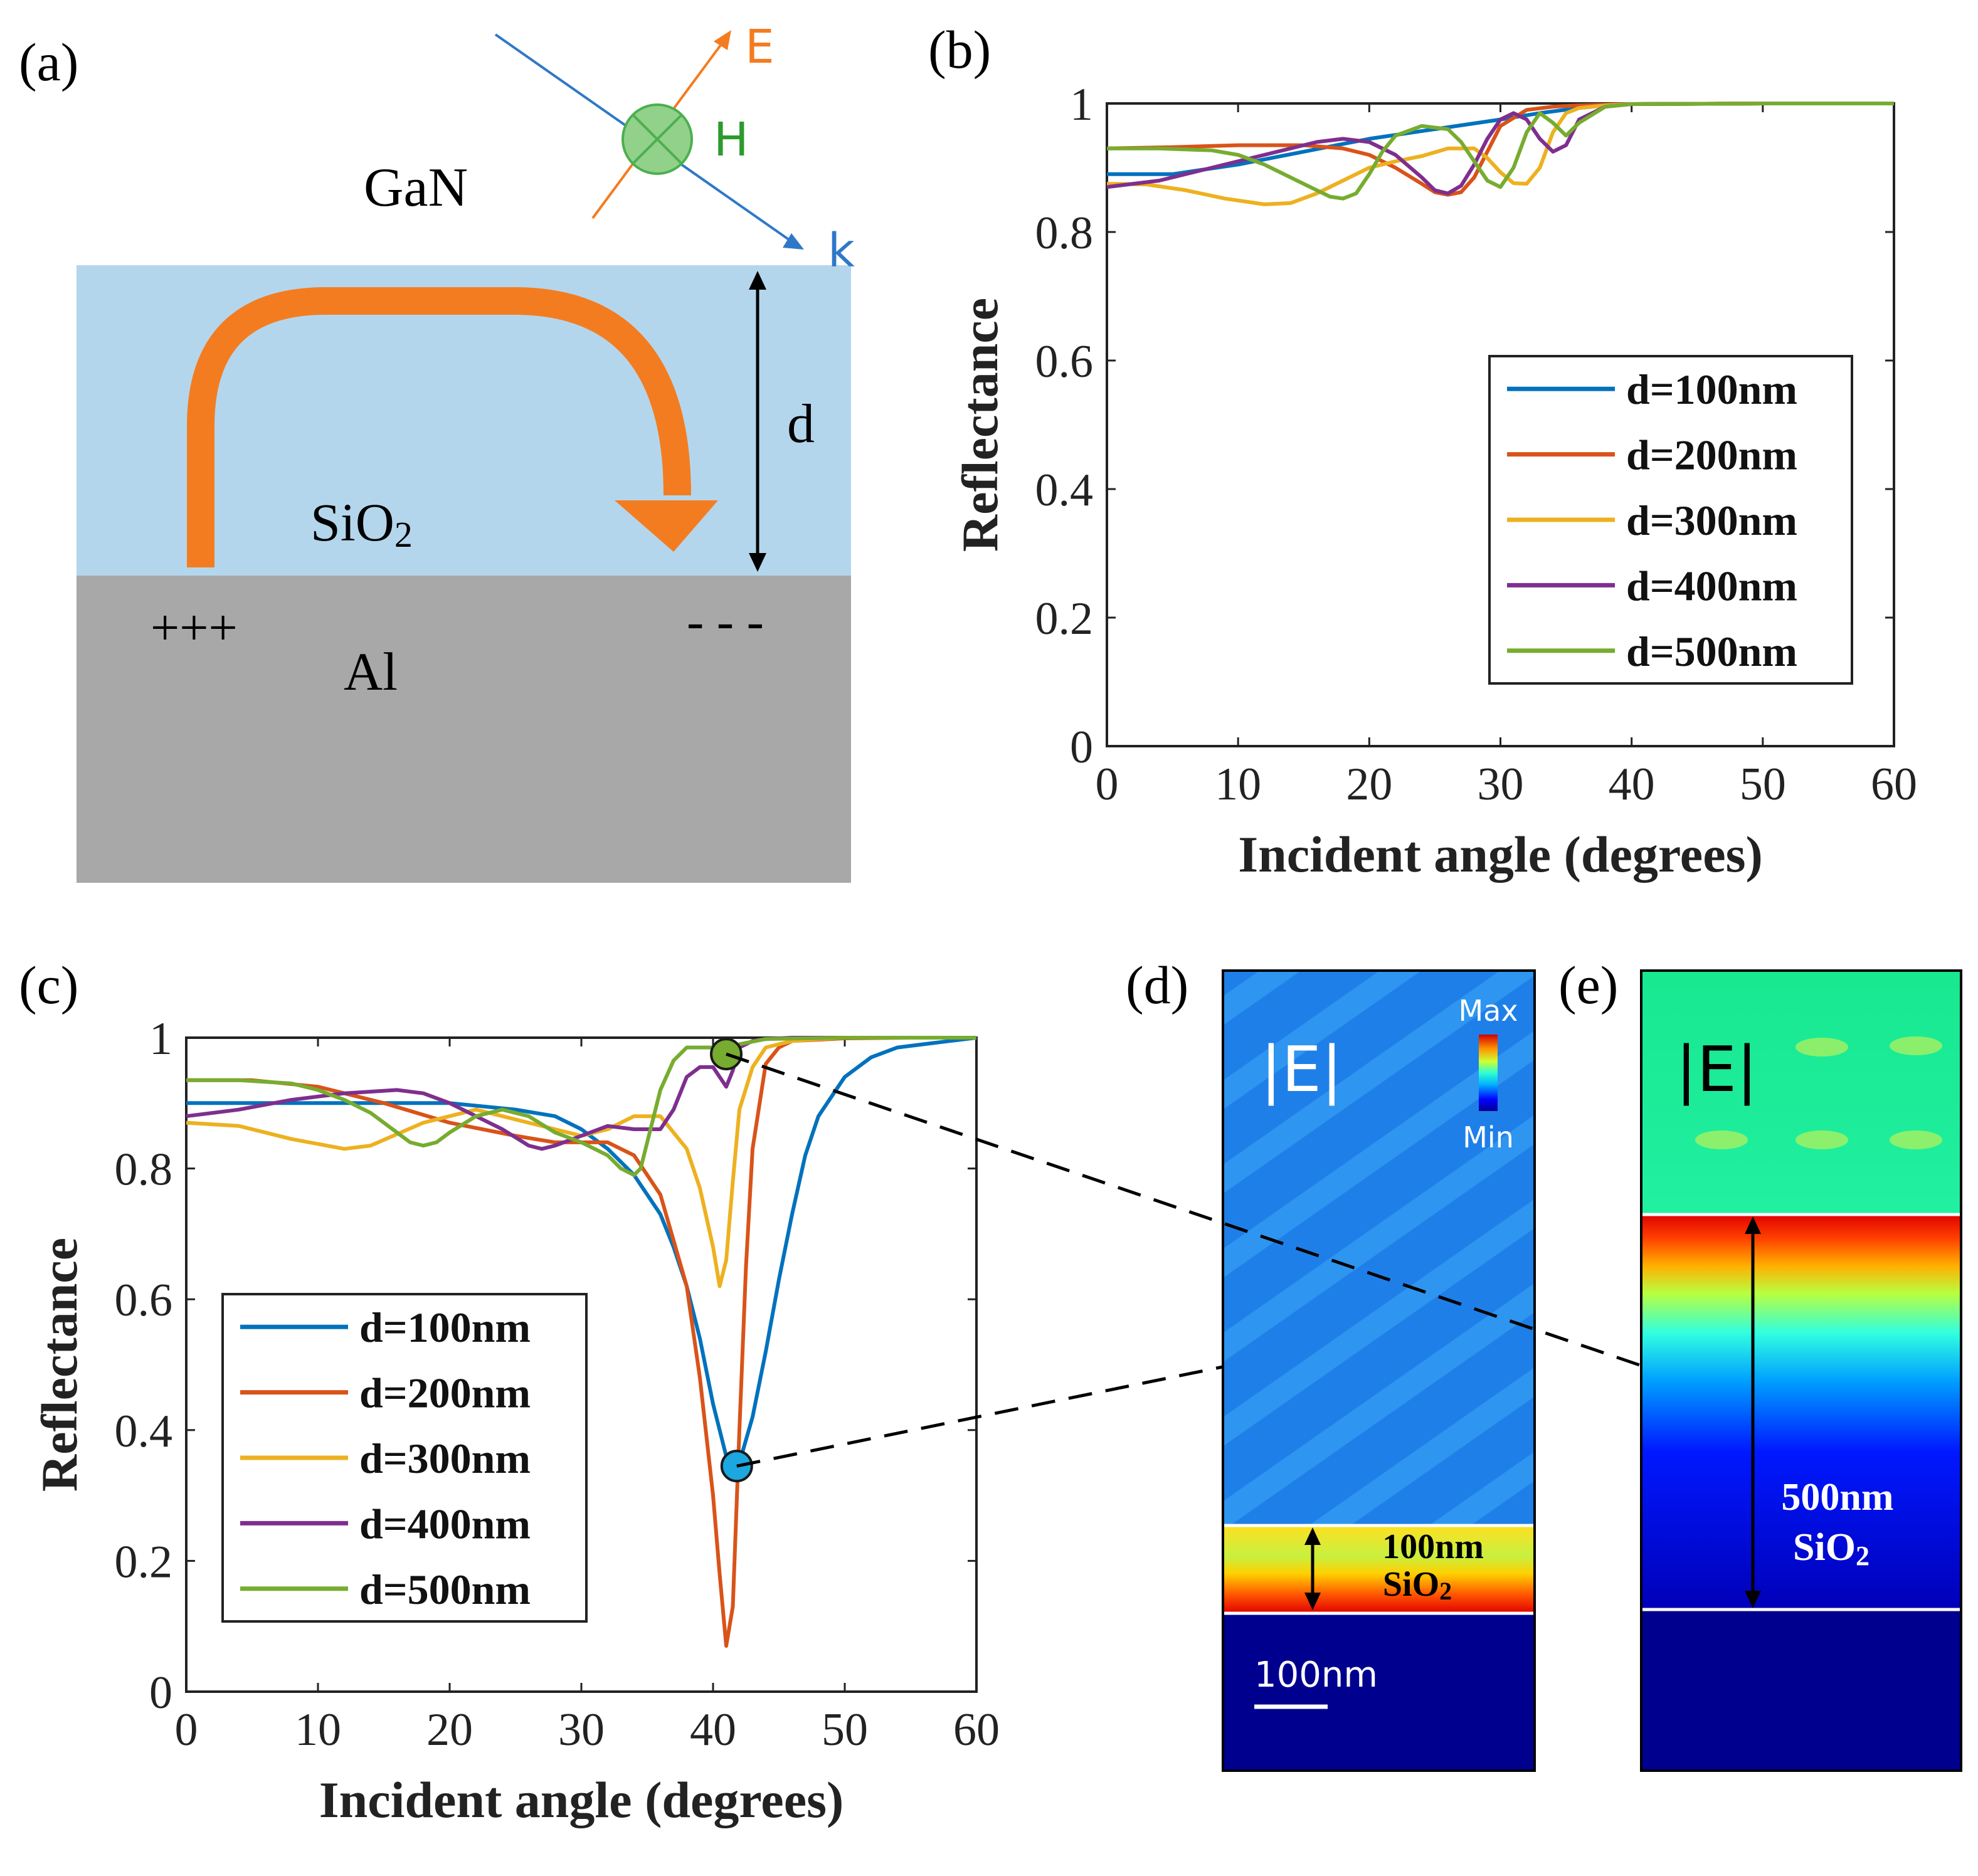 Image resolution: width=1978 pixels, height=1876 pixels. Describe the element at coordinates (1717, 1069) in the screenshot. I see `field-title-e: |E|` at that location.